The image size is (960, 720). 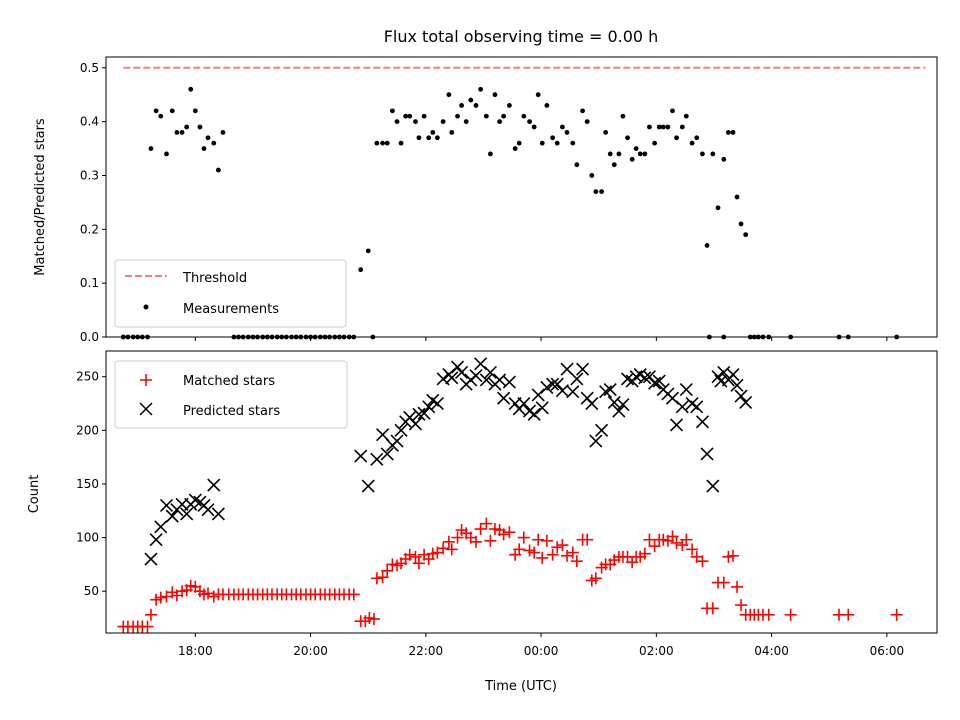 I want to click on bottom-y-tick-label: 100, so click(x=87, y=538).